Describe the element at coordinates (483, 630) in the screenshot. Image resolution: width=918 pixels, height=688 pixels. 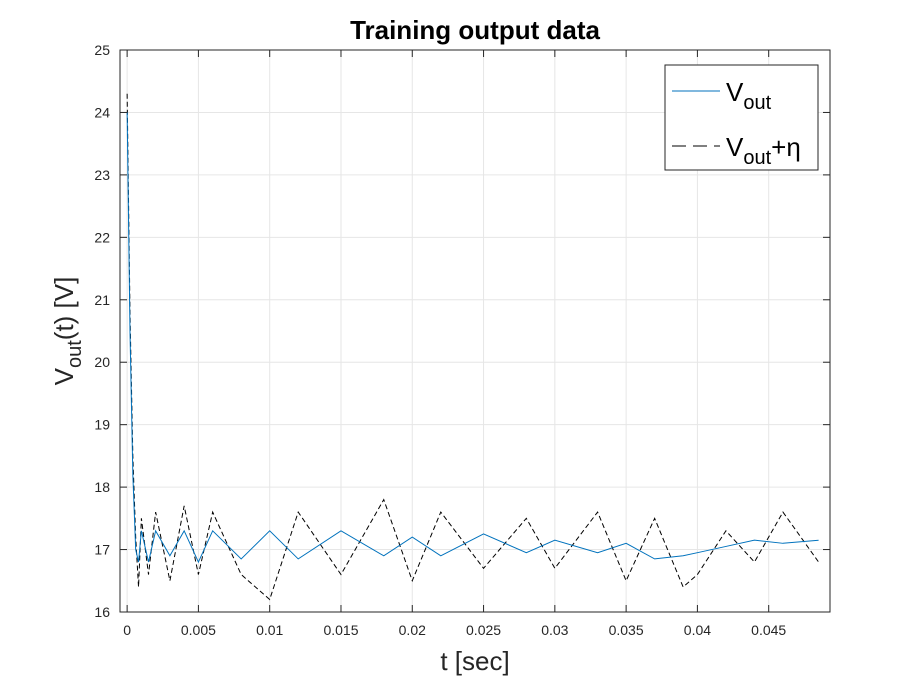
I see `x-tick-label: 0.025` at that location.